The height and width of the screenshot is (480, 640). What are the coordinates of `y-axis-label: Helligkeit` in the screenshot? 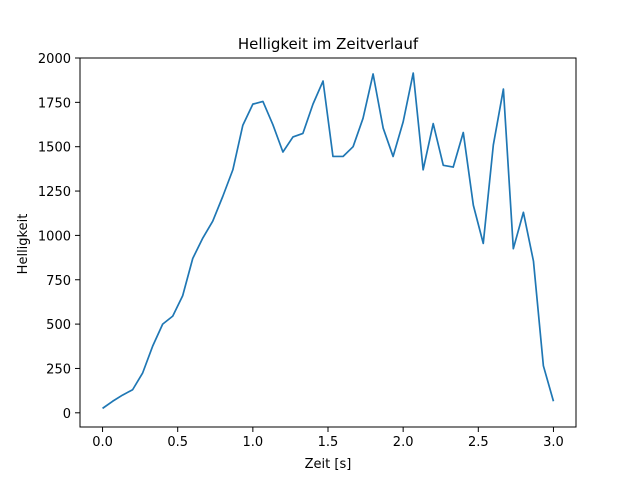 It's located at (23, 244).